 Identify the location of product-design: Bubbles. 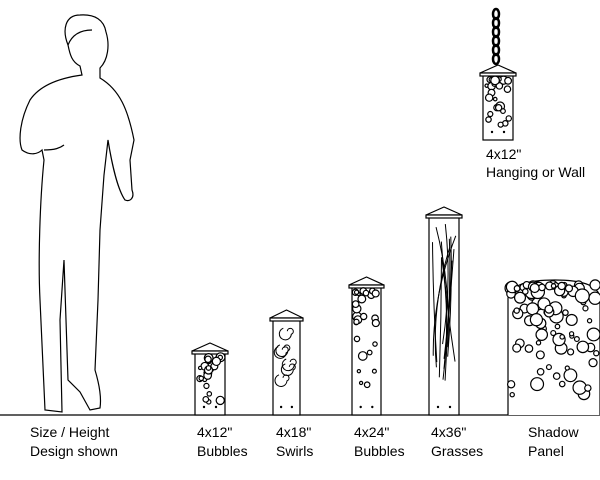
(379, 451).